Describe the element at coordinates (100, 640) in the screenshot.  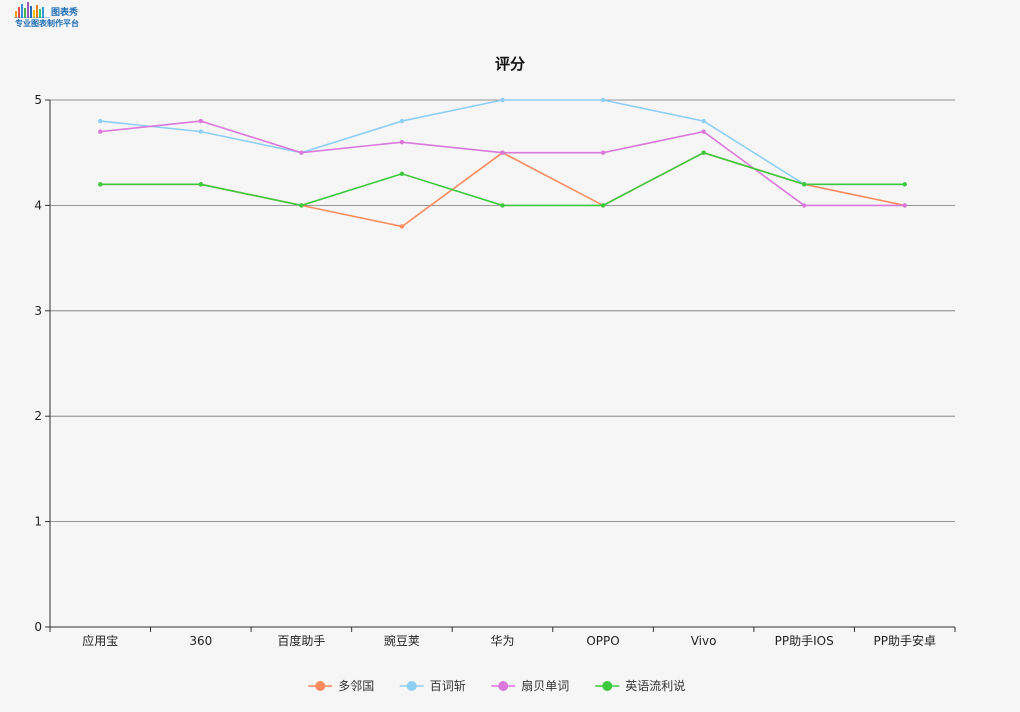
I see `x-tick-label: 应用宝` at that location.